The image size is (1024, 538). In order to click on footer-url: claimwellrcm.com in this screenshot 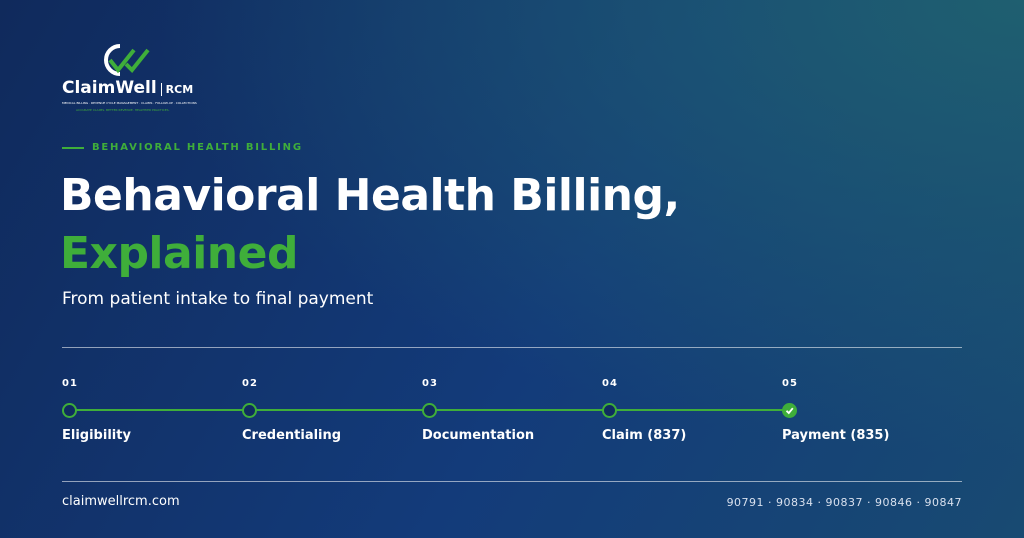, I will do `click(121, 501)`.